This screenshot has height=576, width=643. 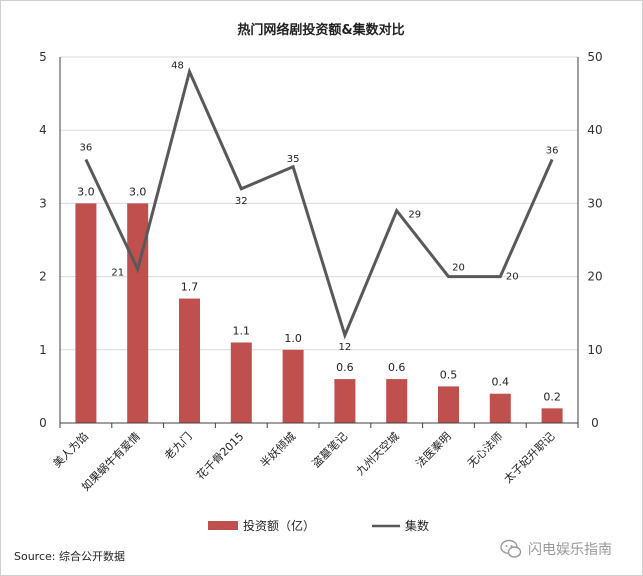 What do you see at coordinates (242, 330) in the screenshot?
I see `bar-value-label: 1.1` at bounding box center [242, 330].